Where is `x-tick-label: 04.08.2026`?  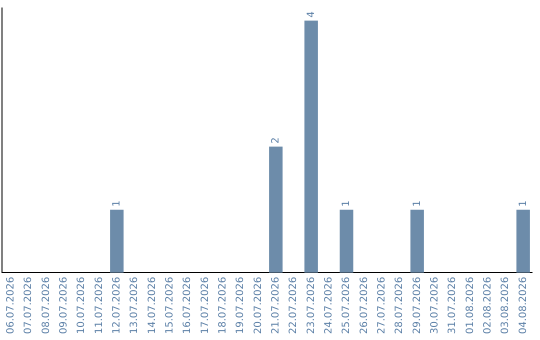
x-tick-label: 04.08.2026 is located at coordinates (523, 305).